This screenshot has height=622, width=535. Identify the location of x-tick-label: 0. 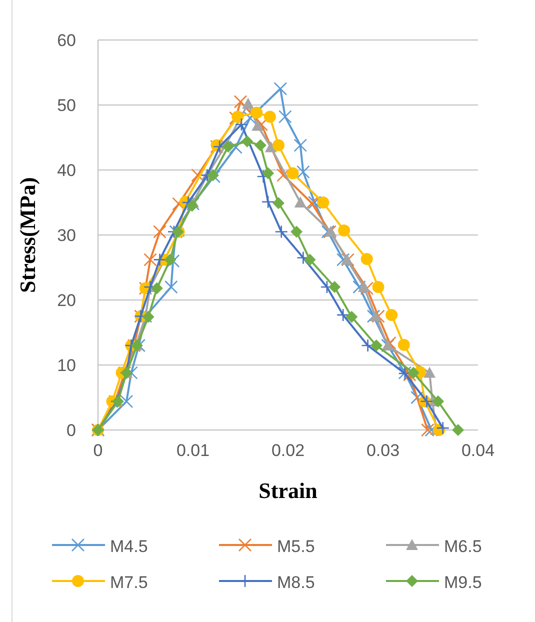
(98, 450).